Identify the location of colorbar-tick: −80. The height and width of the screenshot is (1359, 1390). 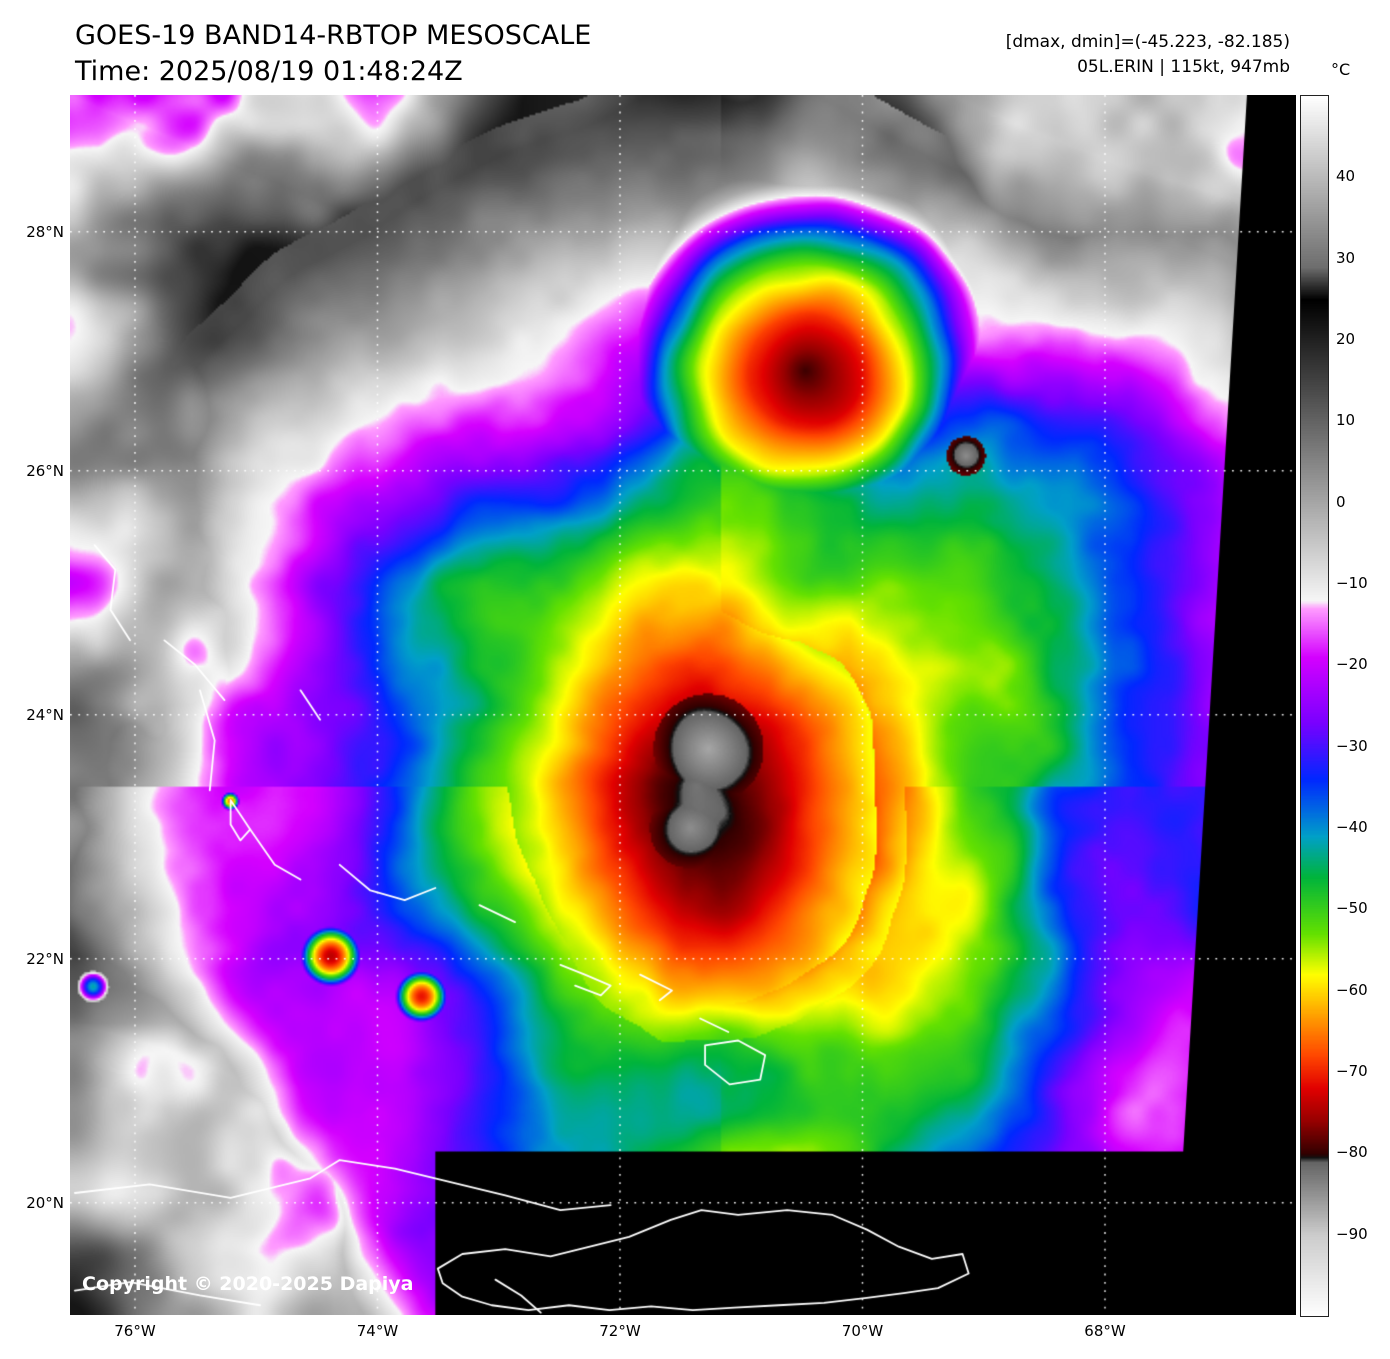
(1352, 1152).